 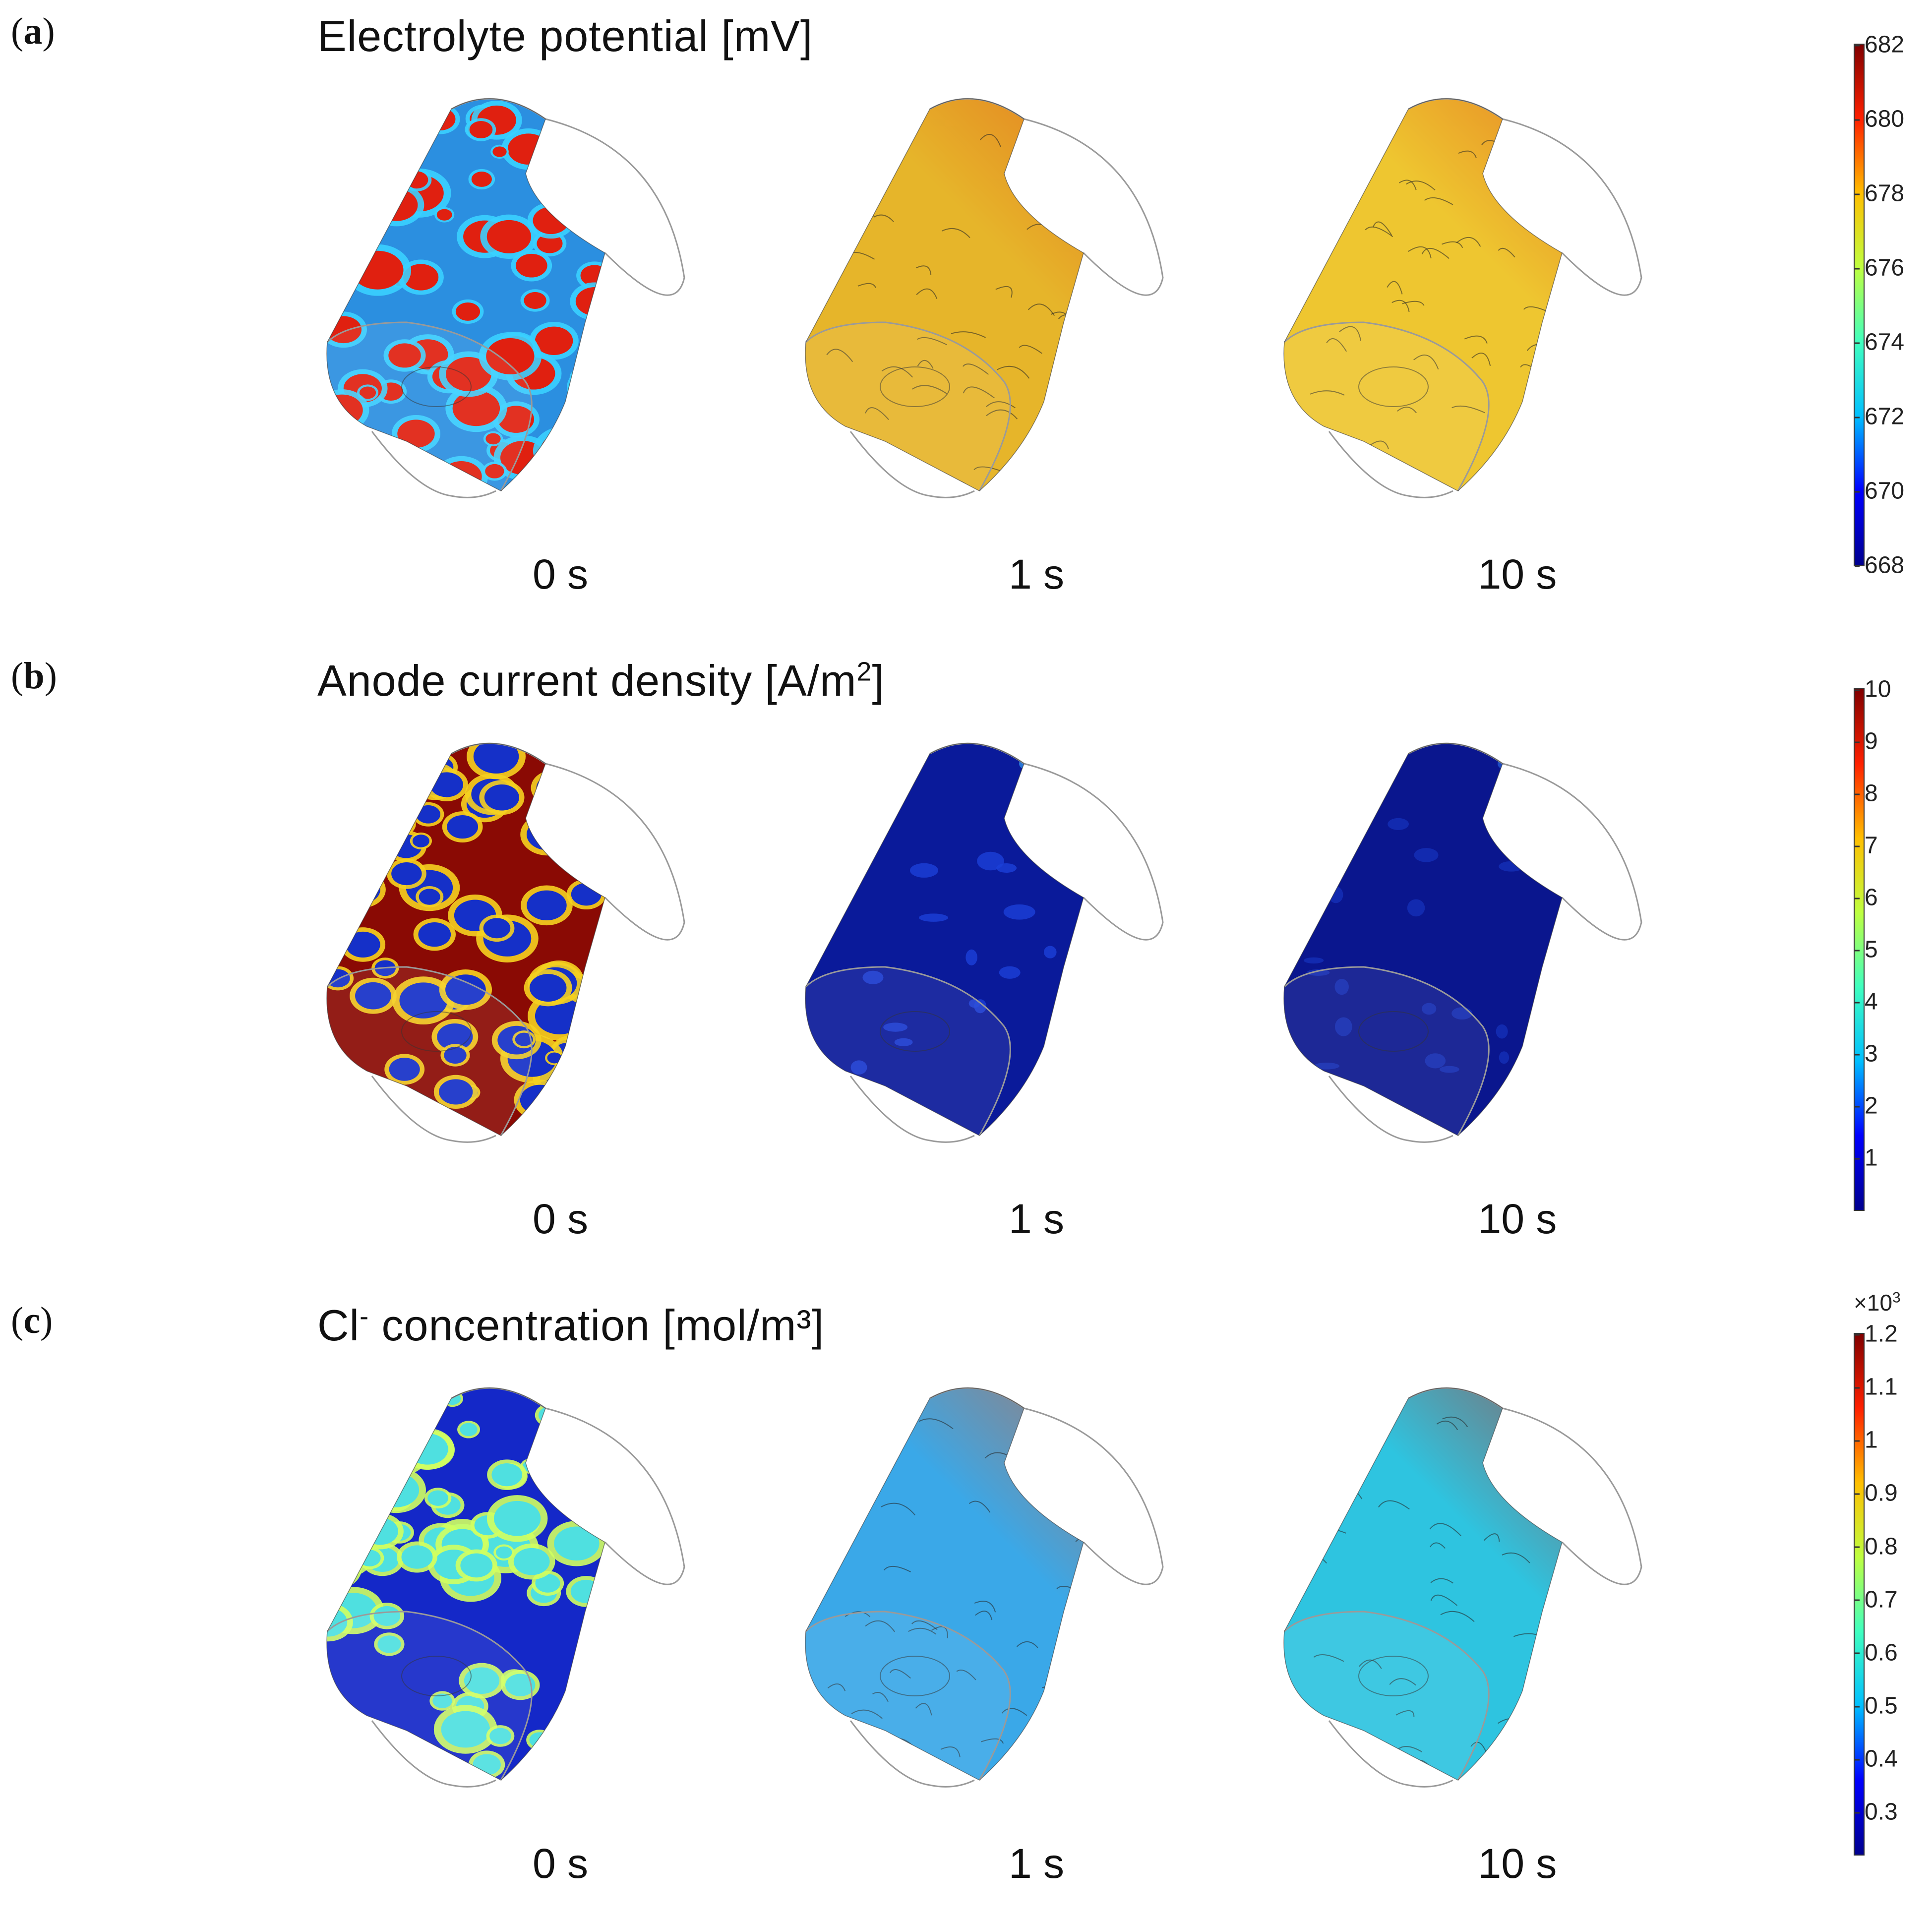 What do you see at coordinates (1879, 491) in the screenshot?
I see `colorbar-tick-label: 670` at bounding box center [1879, 491].